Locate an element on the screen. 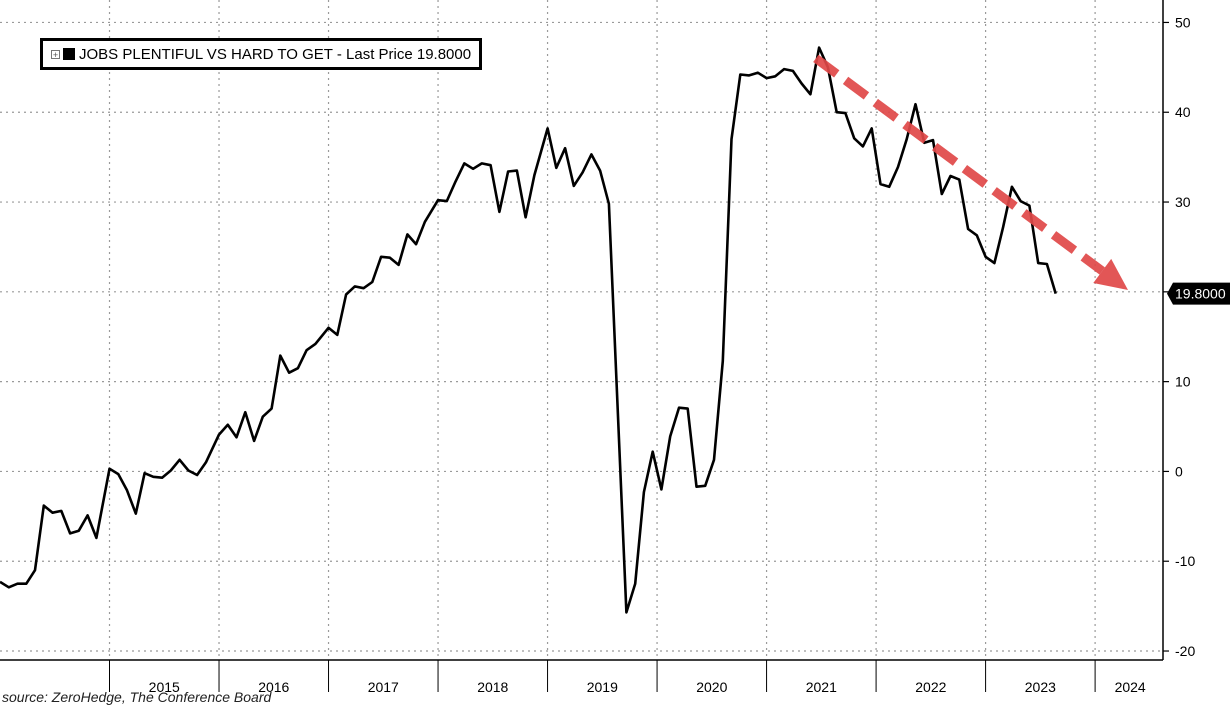 The width and height of the screenshot is (1230, 708). y-tick-label: 10 is located at coordinates (1183, 382).